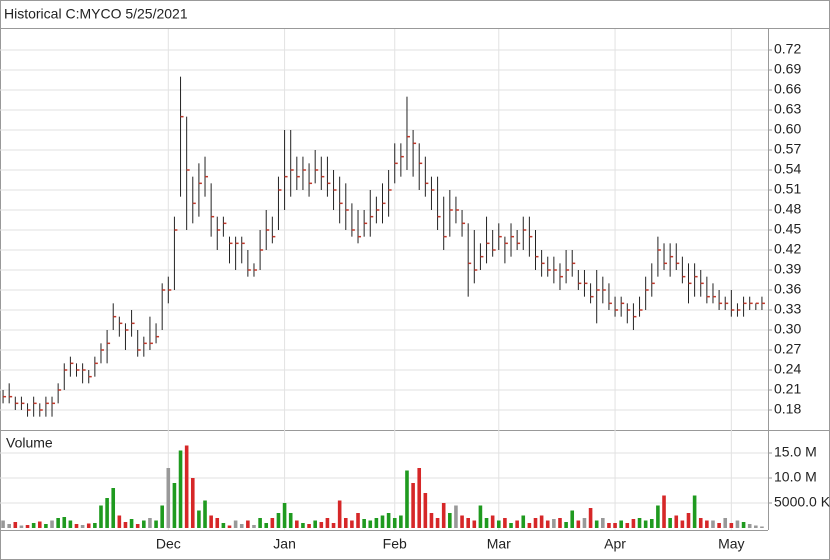  I want to click on y-tick-label: 0.51, so click(787, 189).